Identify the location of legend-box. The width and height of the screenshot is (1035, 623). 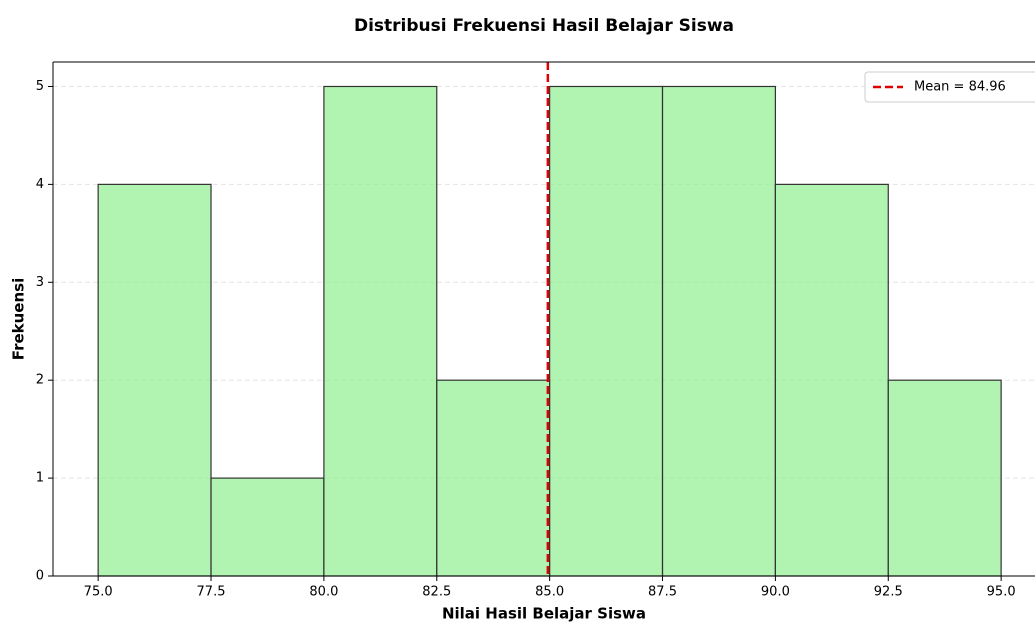
(949, 87).